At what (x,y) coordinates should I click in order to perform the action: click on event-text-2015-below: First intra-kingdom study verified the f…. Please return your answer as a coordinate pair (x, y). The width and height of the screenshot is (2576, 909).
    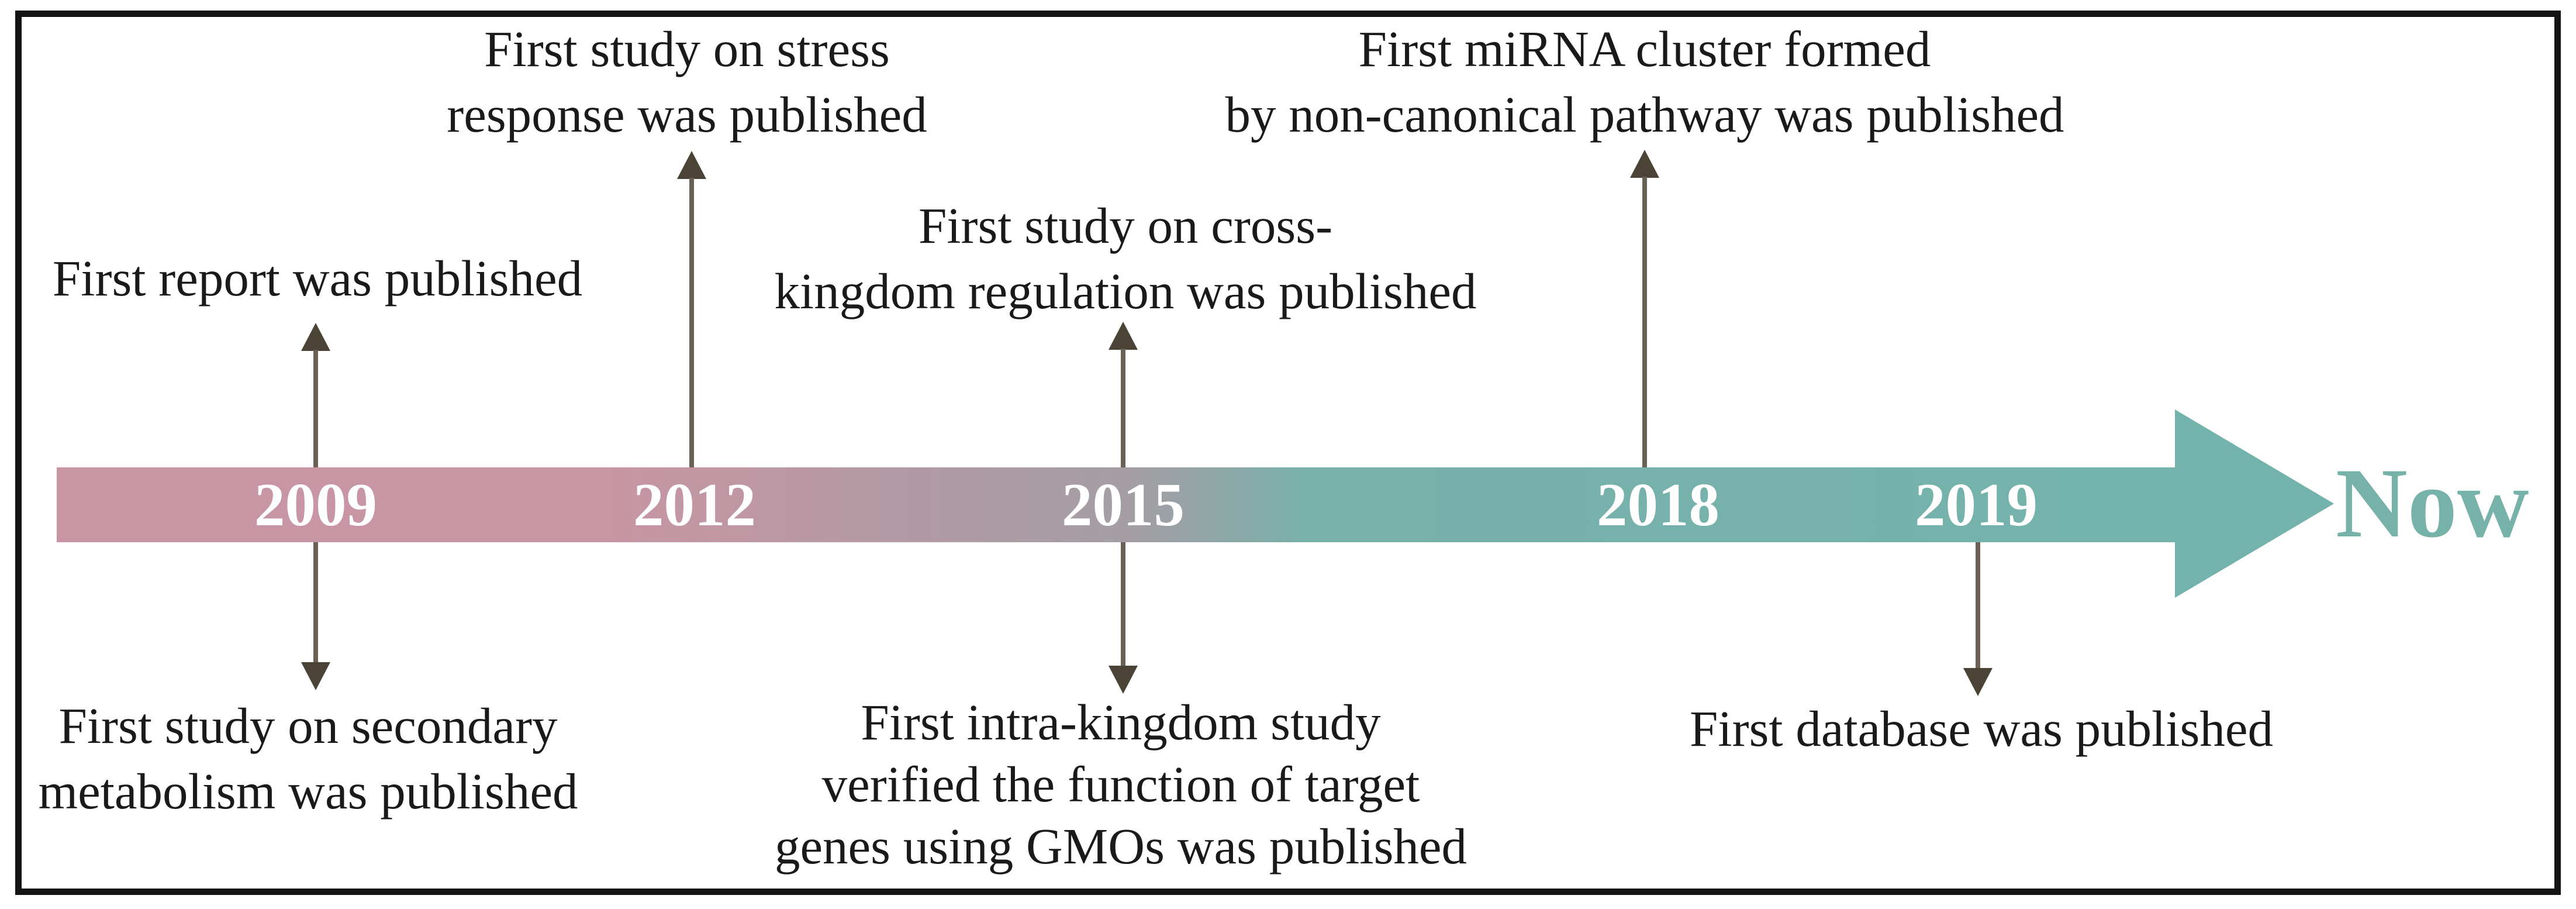
    Looking at the image, I should click on (1120, 784).